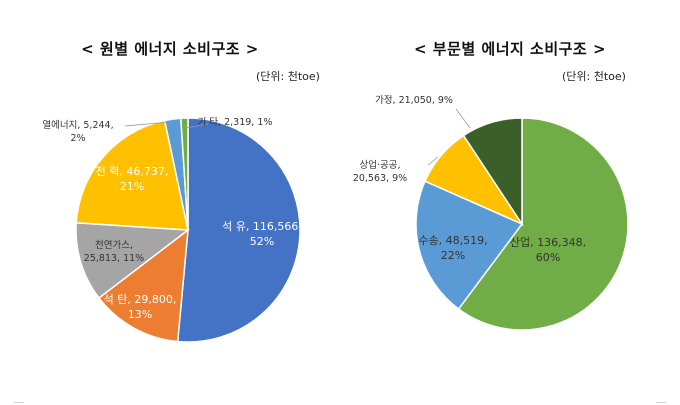  Describe the element at coordinates (510, 49) in the screenshot. I see `chart-title: < 부문별 에너지 소비구조 >` at that location.